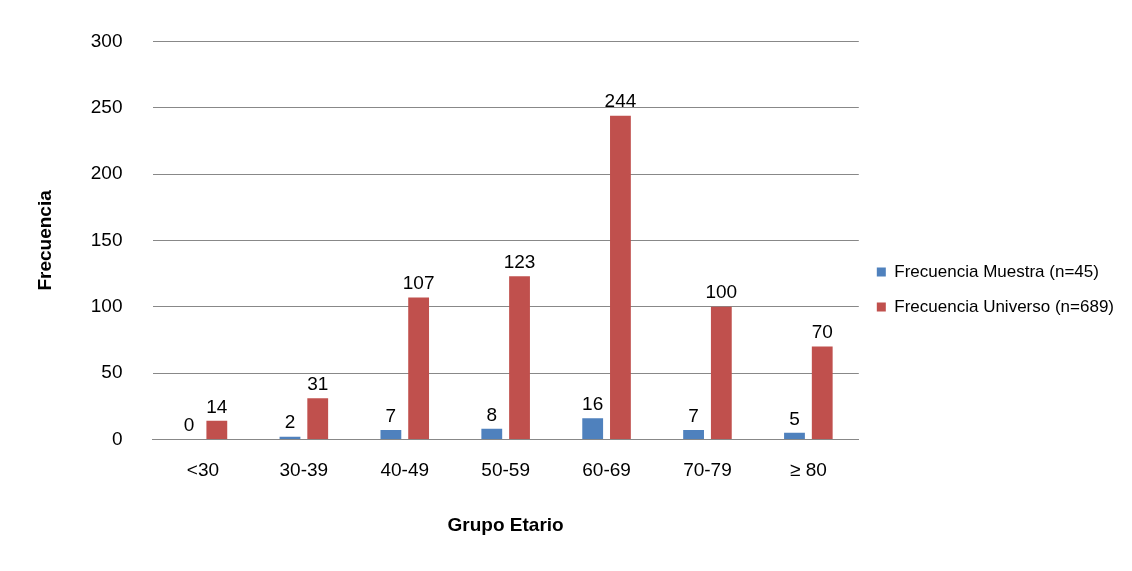 This screenshot has width=1132, height=571. I want to click on data-label: 2, so click(290, 422).